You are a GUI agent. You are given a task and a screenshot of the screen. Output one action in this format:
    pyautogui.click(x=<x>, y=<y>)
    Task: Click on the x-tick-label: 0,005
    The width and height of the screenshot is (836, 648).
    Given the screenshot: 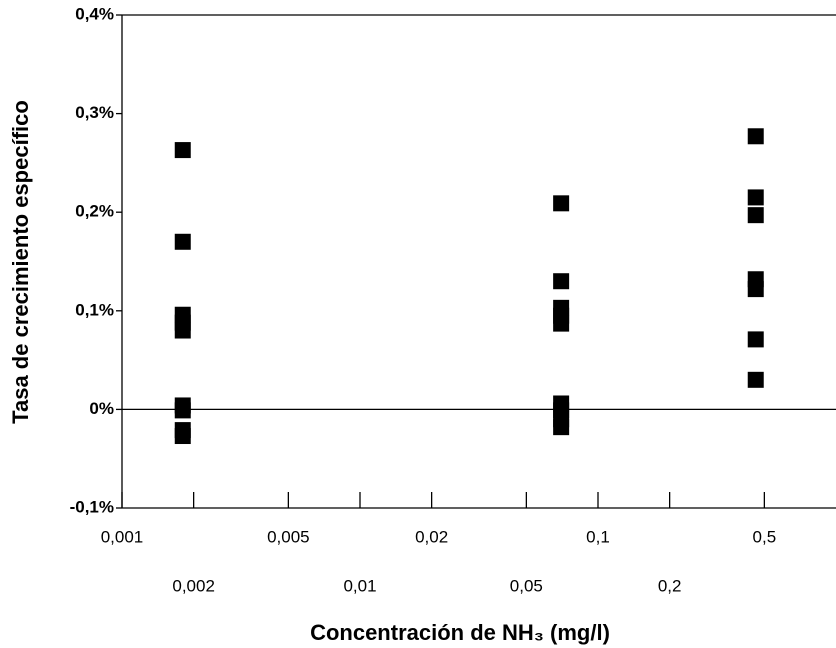 What is the action you would take?
    pyautogui.click(x=288, y=536)
    